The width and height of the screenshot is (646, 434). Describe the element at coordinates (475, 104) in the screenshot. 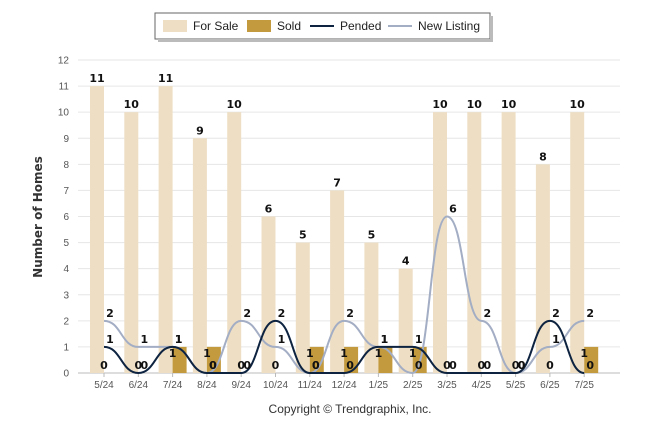

I see `data-label-for-sale-4/25: 10` at that location.